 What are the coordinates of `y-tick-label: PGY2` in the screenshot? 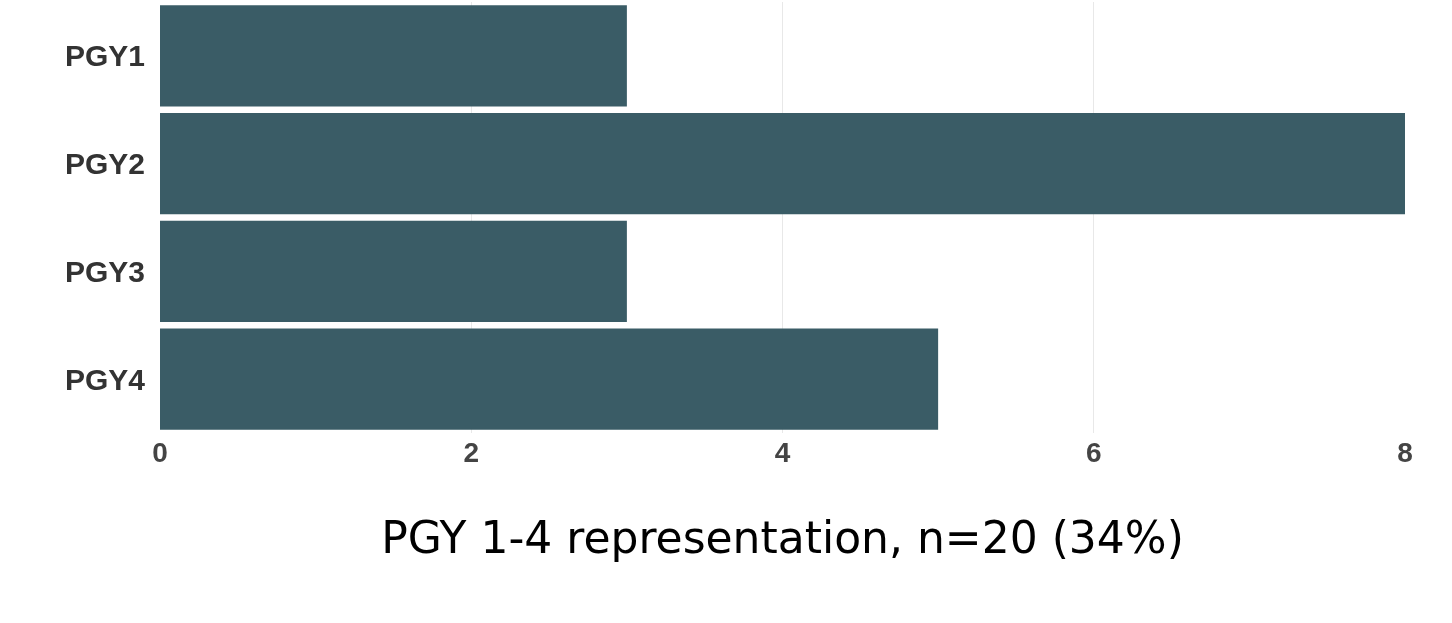 It's located at (104, 164).